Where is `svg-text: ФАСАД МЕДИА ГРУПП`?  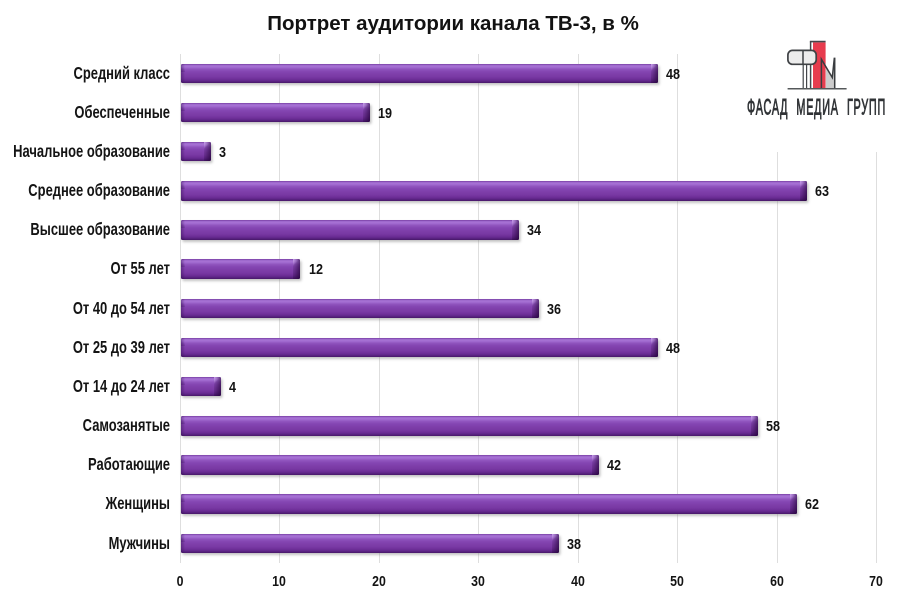
svg-text: ФАСАД МЕДИА ГРУПП is located at coordinates (816, 106).